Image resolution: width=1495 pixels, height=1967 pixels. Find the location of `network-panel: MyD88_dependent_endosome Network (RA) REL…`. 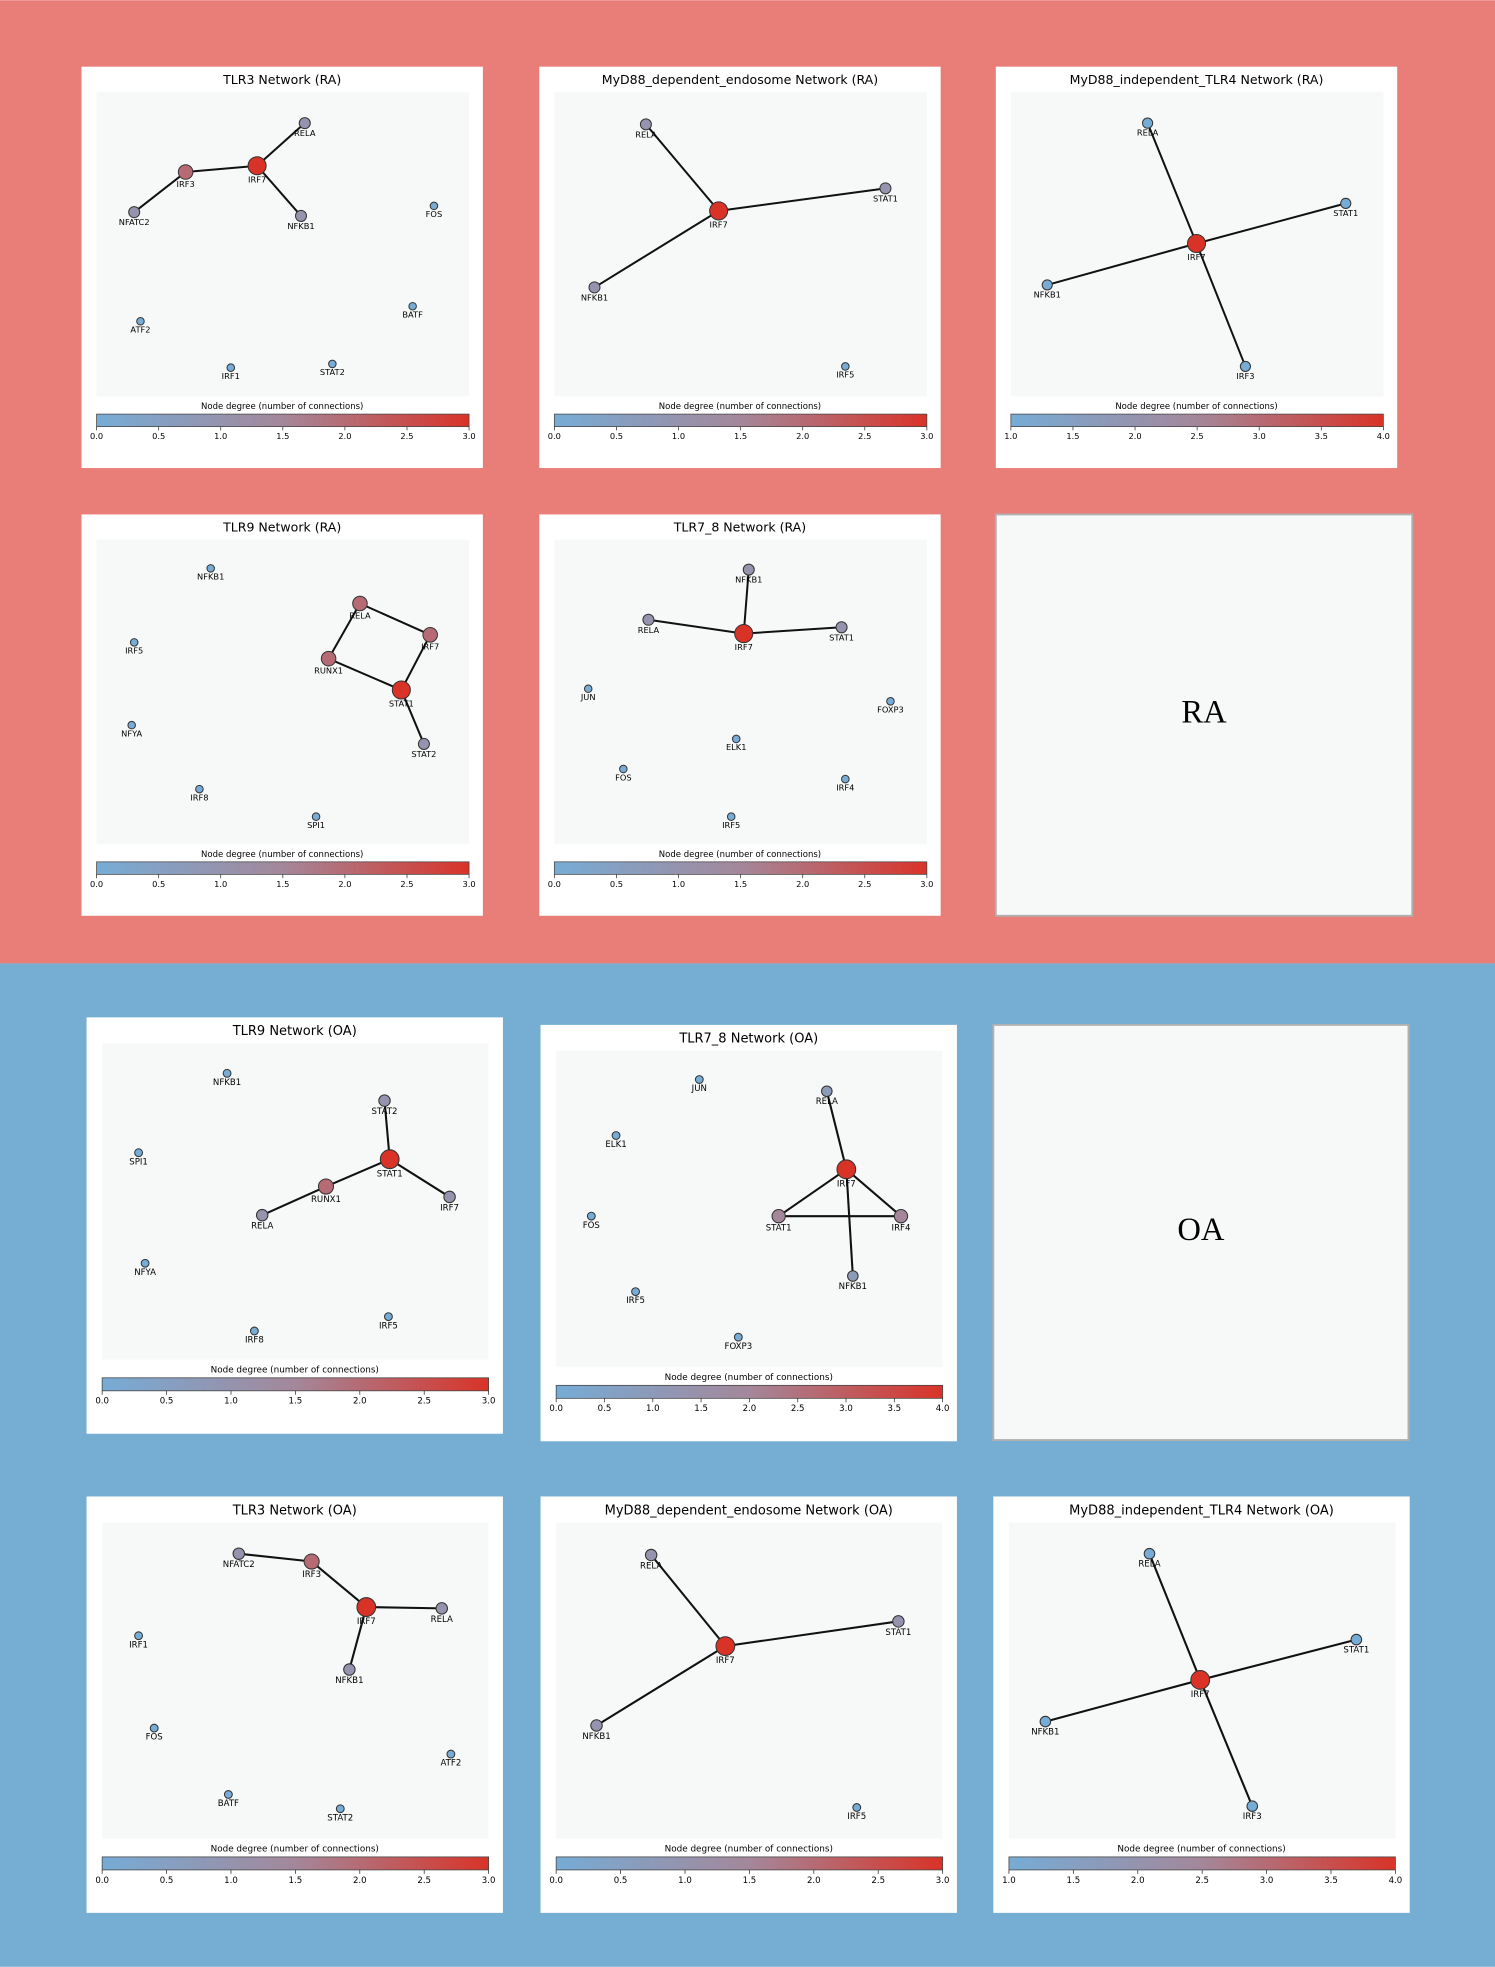

network-panel: MyD88_dependent_endosome Network (RA) REL… is located at coordinates (740, 267).